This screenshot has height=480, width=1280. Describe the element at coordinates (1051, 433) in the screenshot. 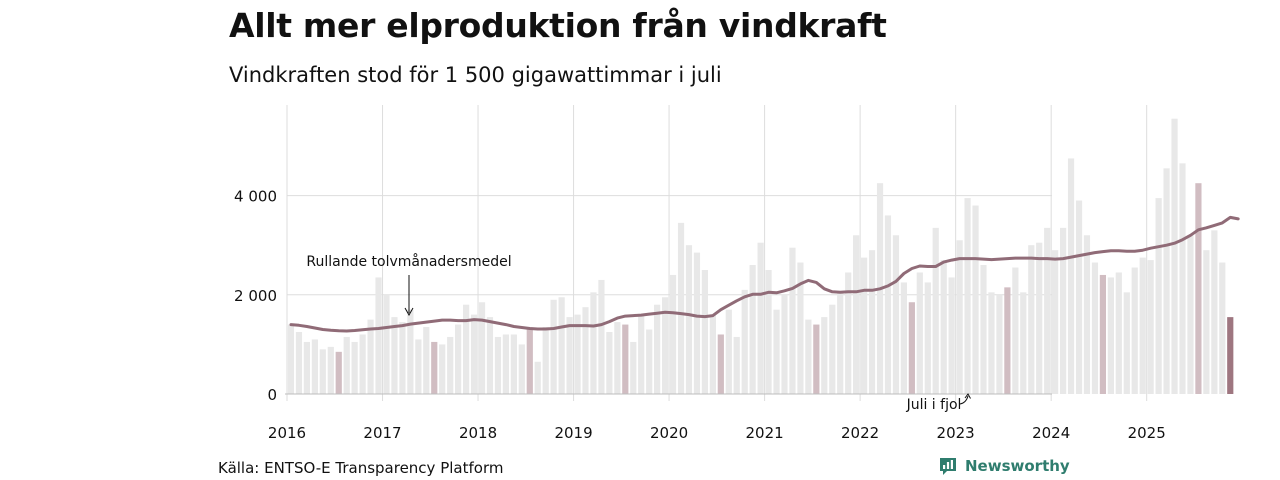

I see `x-tick-label: 2024` at that location.